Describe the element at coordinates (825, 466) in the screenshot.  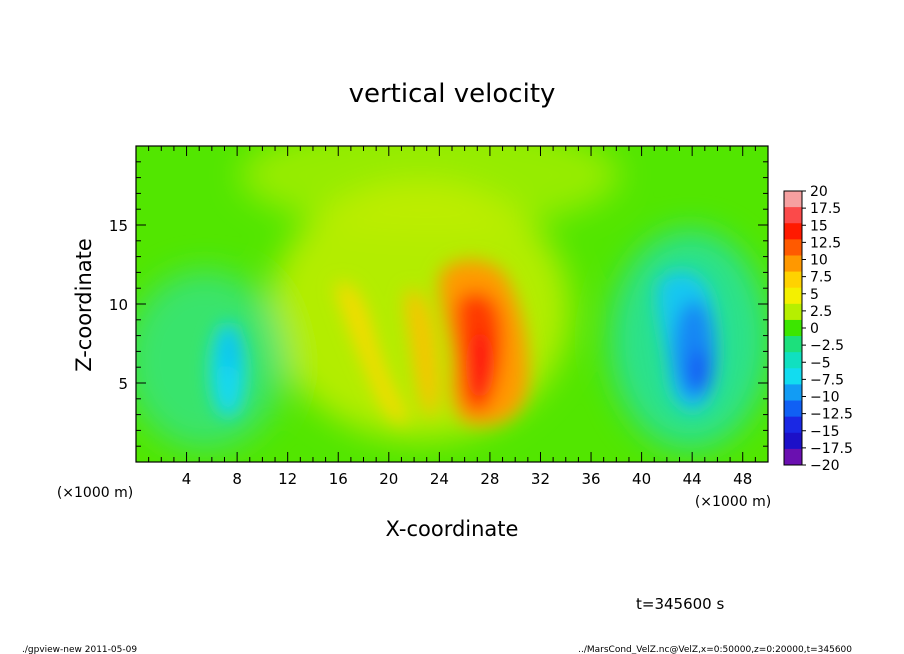
I see `colorbar-label: −20` at that location.